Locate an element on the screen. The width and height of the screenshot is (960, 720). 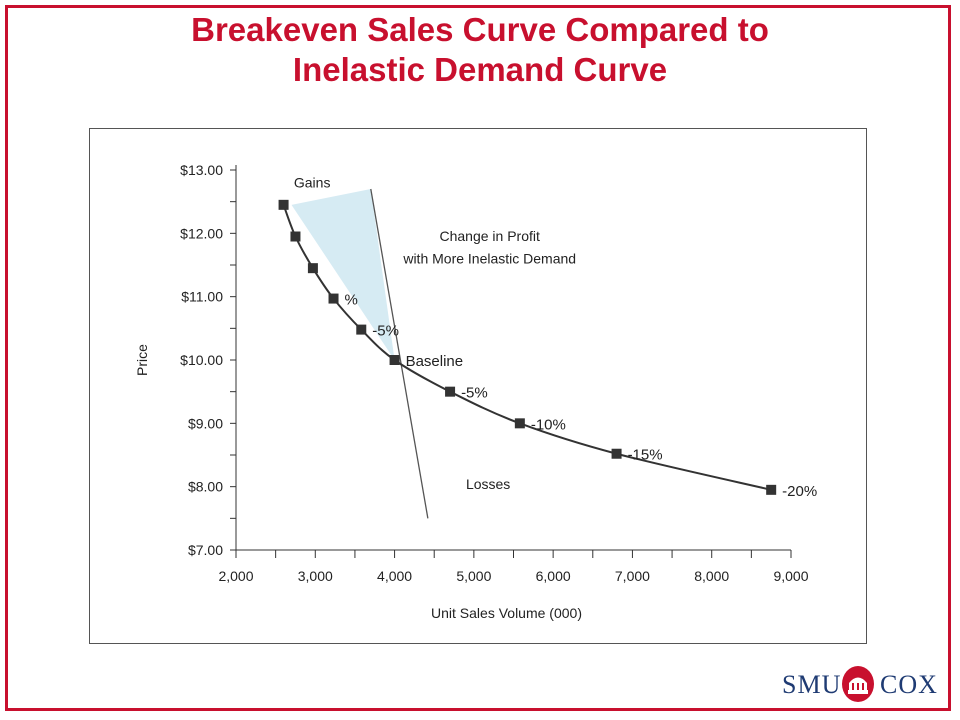
x-axis-label: Unit Sales Volume (000) is located at coordinates (506, 613).